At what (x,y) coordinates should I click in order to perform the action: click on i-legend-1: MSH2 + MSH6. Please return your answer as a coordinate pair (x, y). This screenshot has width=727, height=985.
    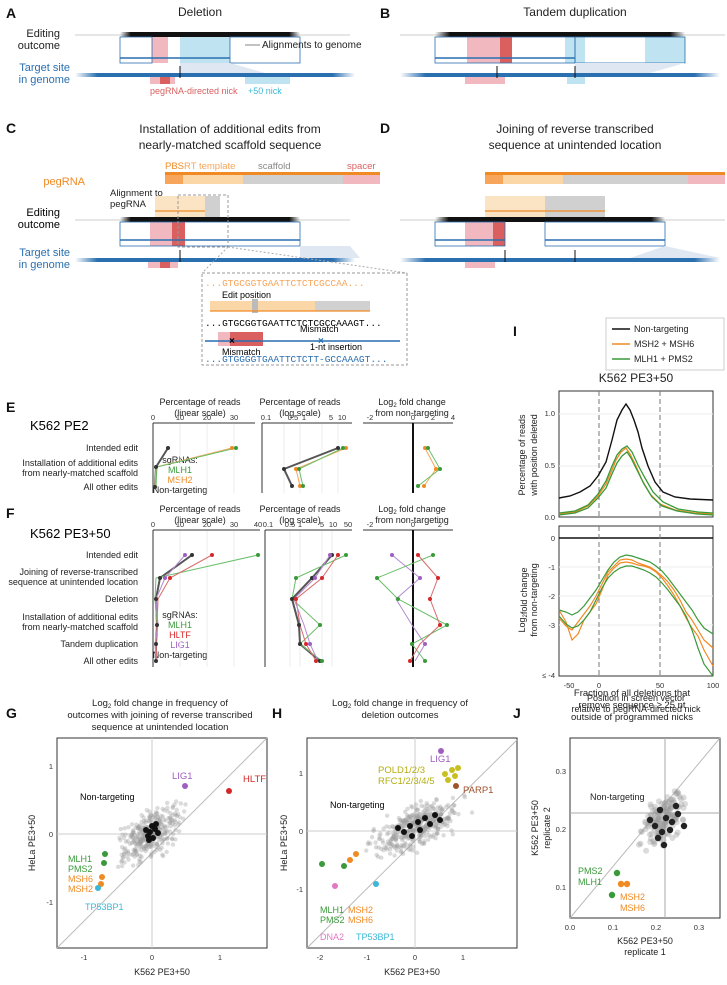
    Looking at the image, I should click on (664, 344).